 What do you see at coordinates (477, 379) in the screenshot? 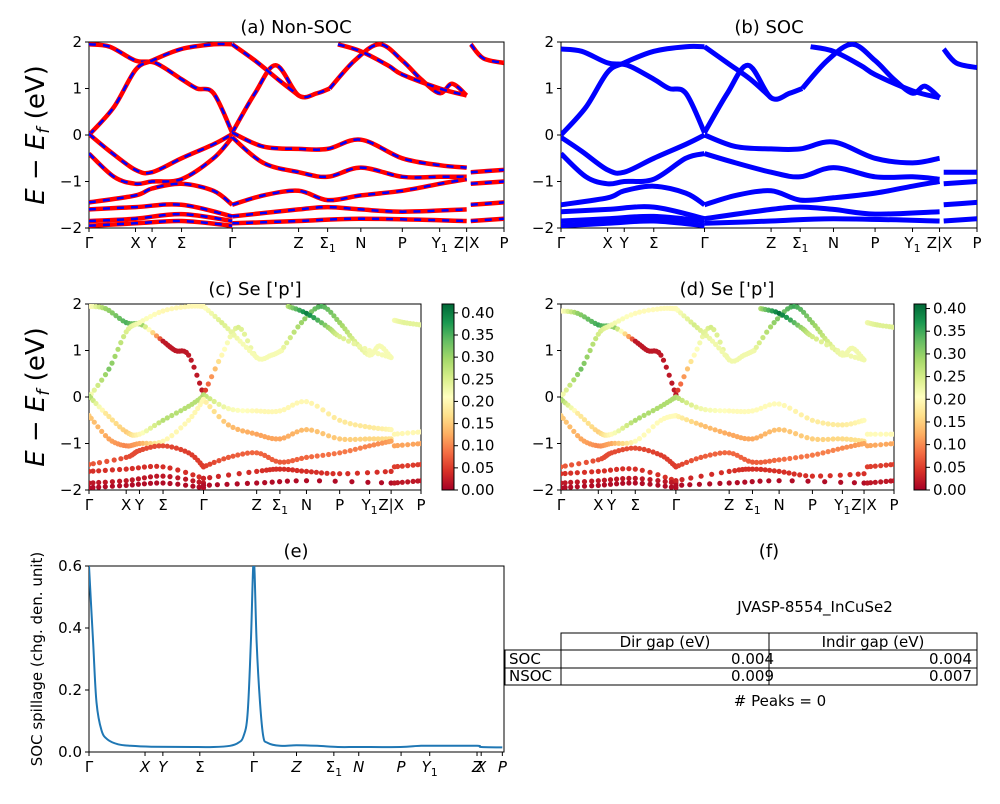
I see `colorbar-tick-label: 0.25` at bounding box center [477, 379].